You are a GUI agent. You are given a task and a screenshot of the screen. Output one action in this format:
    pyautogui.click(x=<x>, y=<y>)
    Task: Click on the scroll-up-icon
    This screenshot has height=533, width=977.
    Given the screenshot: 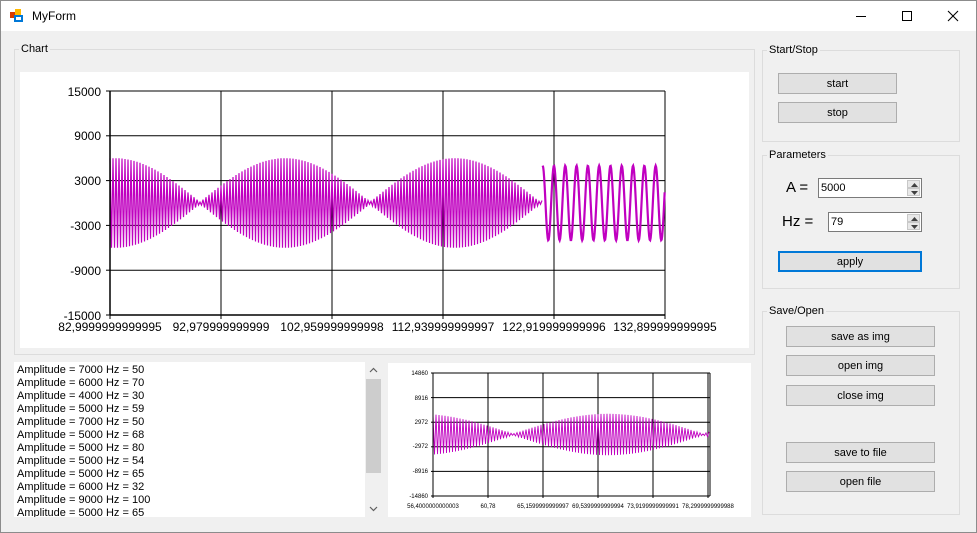 What is the action you would take?
    pyautogui.click(x=373, y=370)
    